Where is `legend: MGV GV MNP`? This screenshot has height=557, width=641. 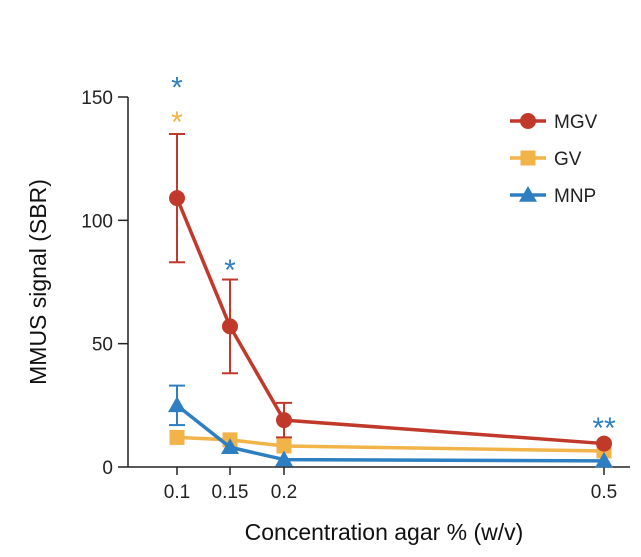
legend: MGV GV MNP is located at coordinates (554, 159).